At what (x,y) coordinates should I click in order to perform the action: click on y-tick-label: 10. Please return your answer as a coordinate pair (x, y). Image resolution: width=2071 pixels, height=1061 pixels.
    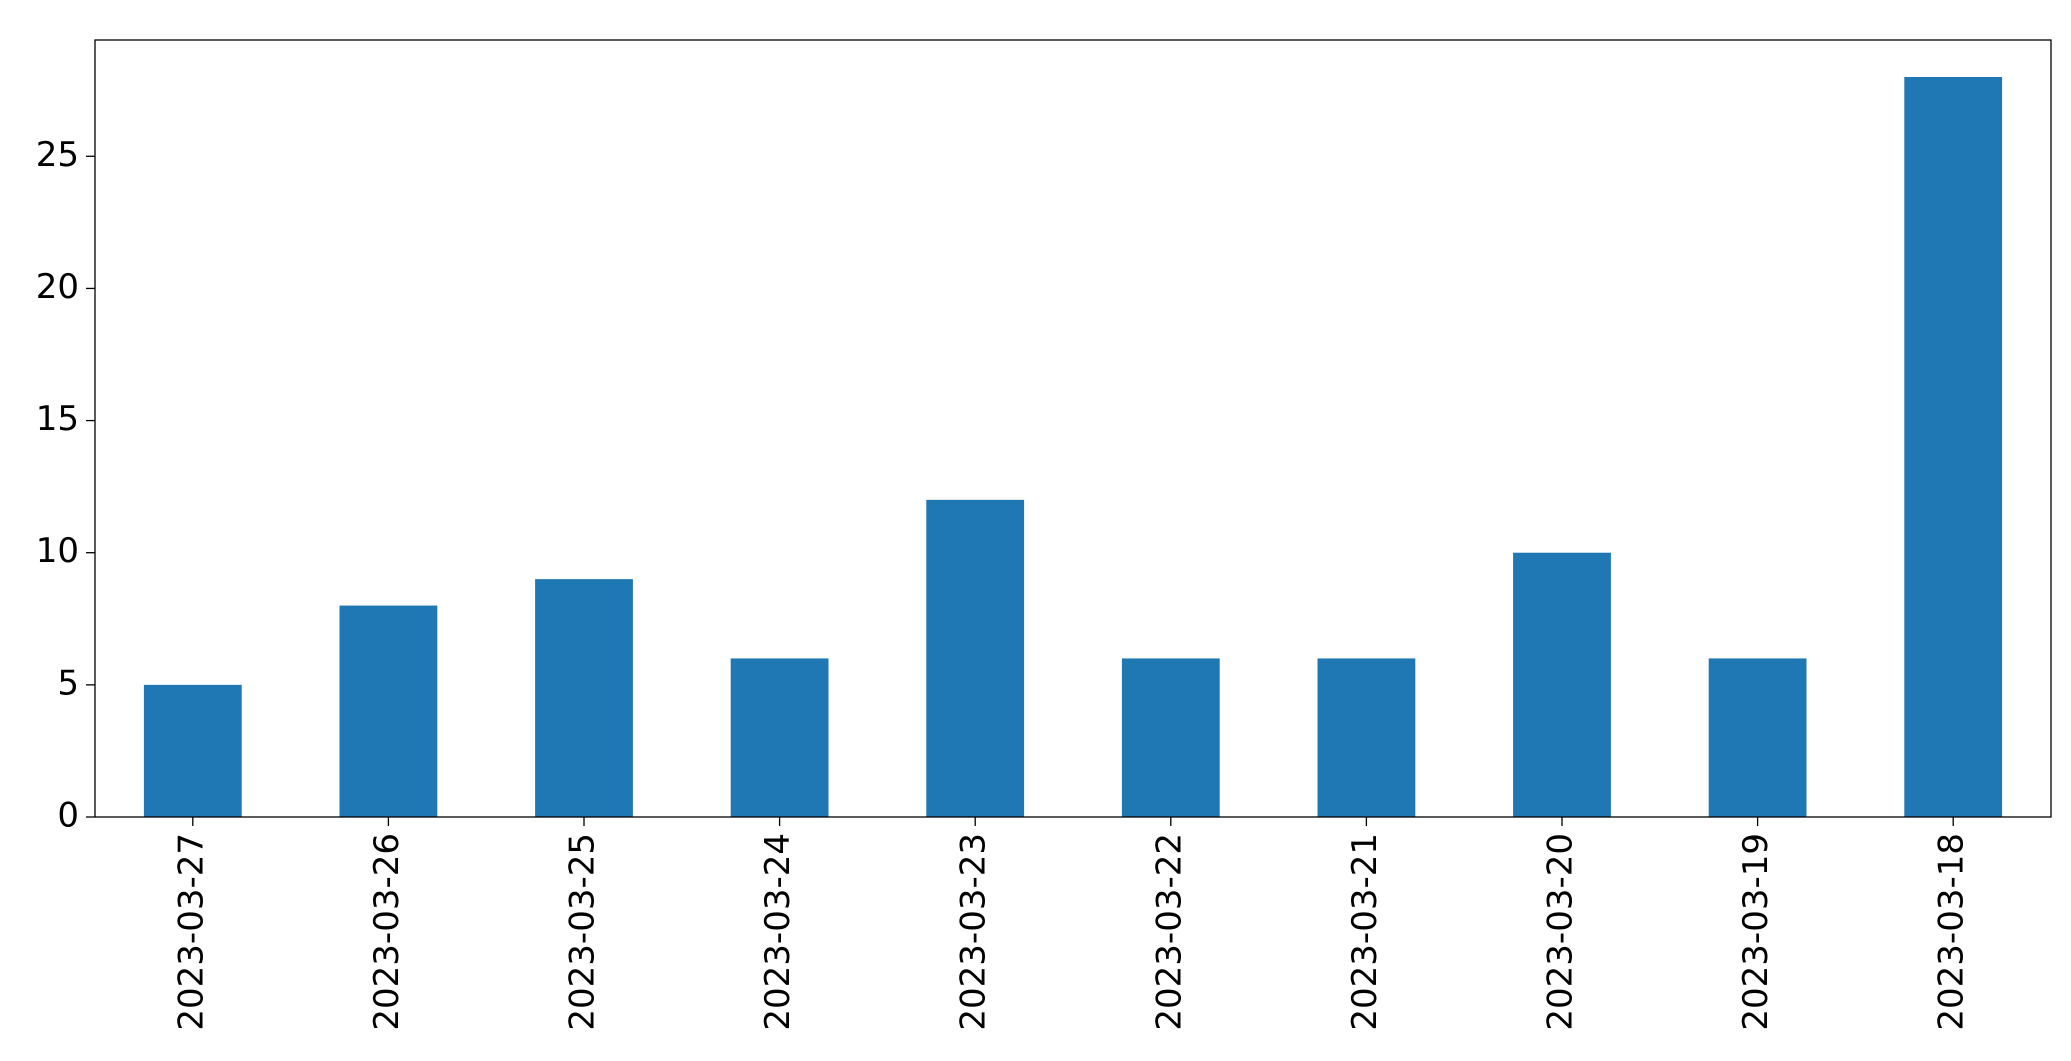
    Looking at the image, I should click on (57, 551).